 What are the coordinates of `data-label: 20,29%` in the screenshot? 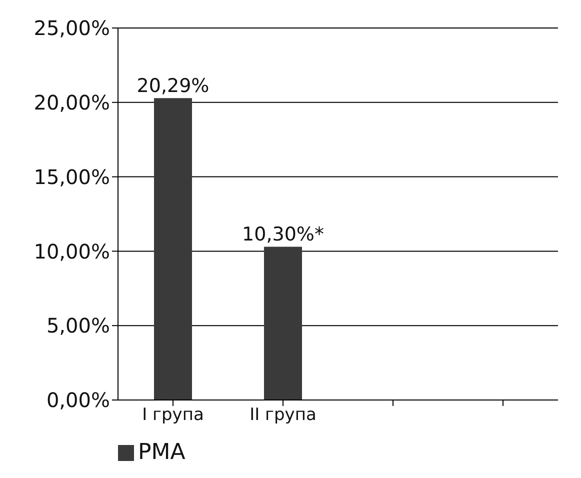 It's located at (173, 86).